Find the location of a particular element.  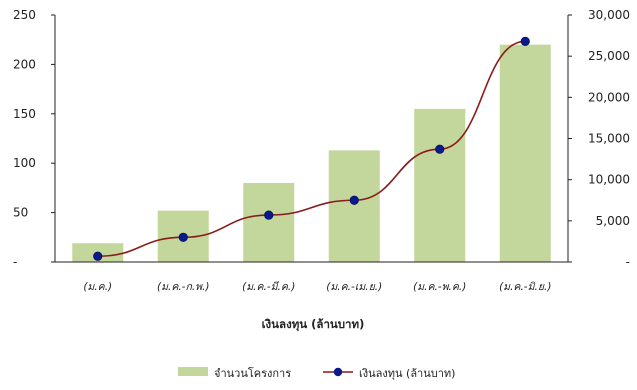

category-label: (ม.ค.-มิ.ย.) is located at coordinates (525, 287).